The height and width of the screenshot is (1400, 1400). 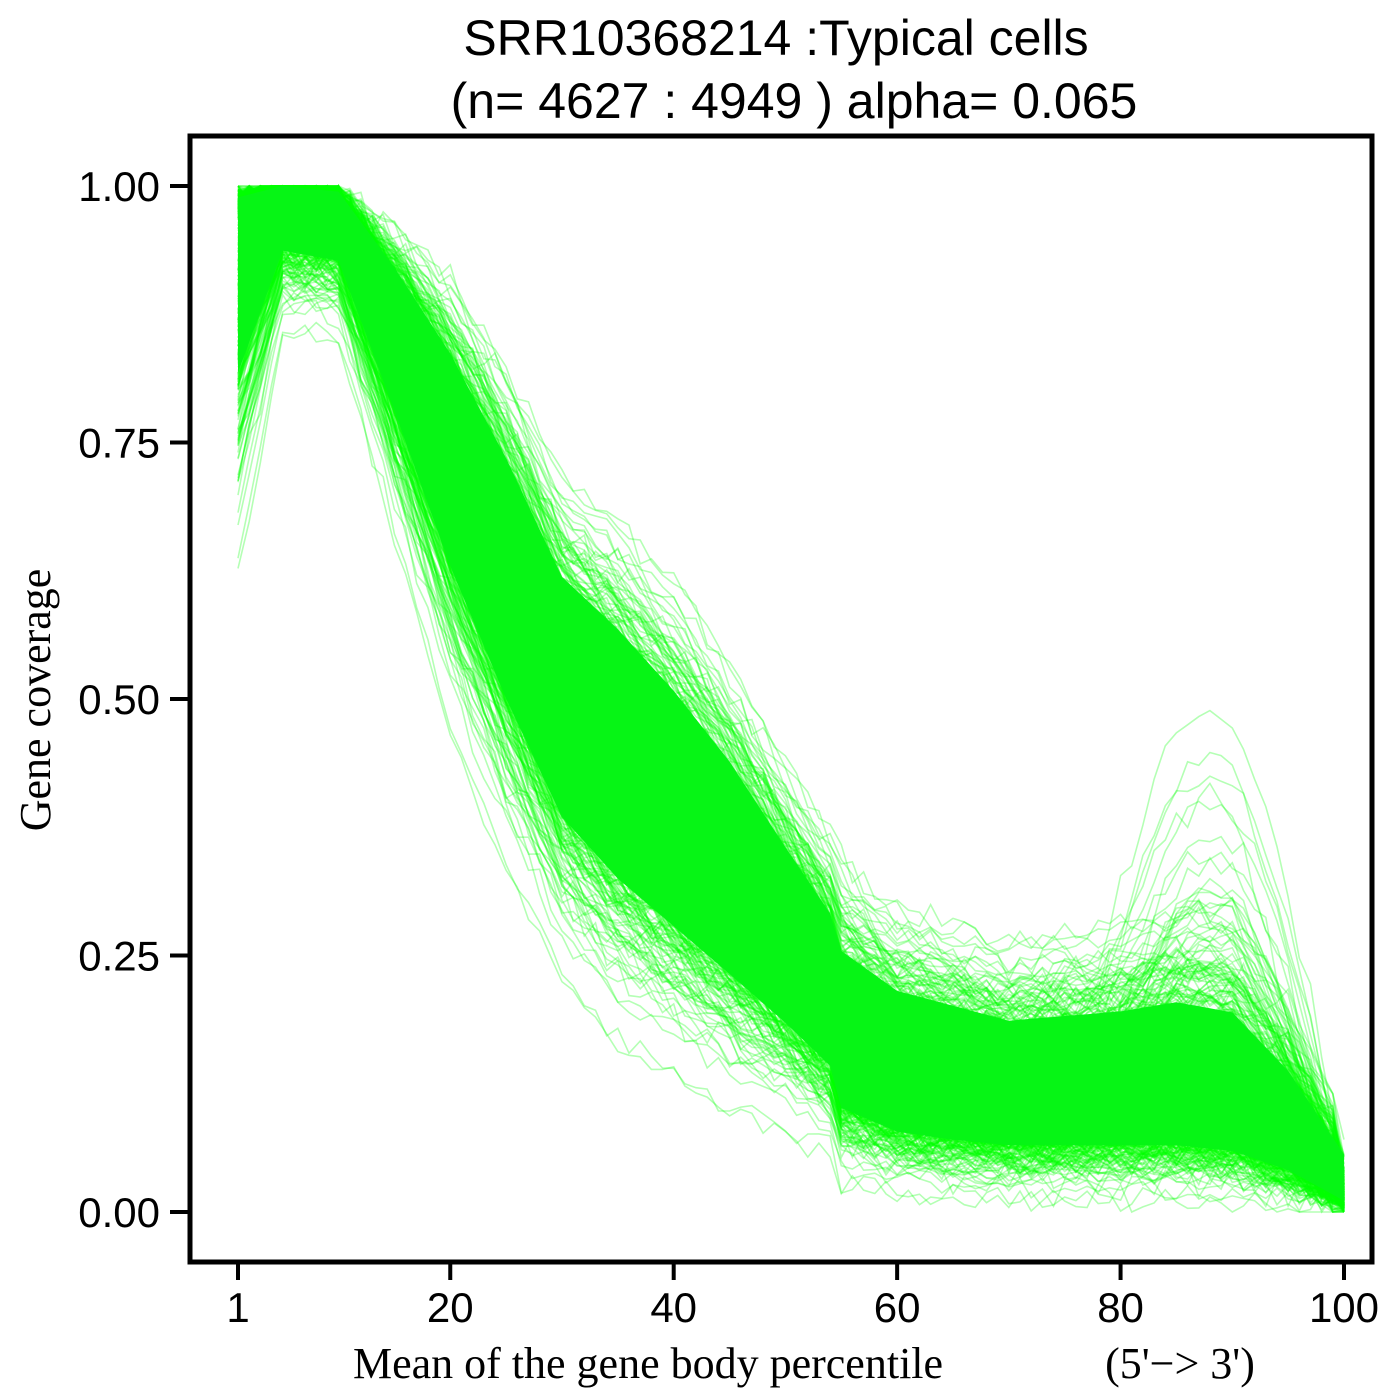 I want to click on x-tick-label: 1, so click(x=237, y=1307).